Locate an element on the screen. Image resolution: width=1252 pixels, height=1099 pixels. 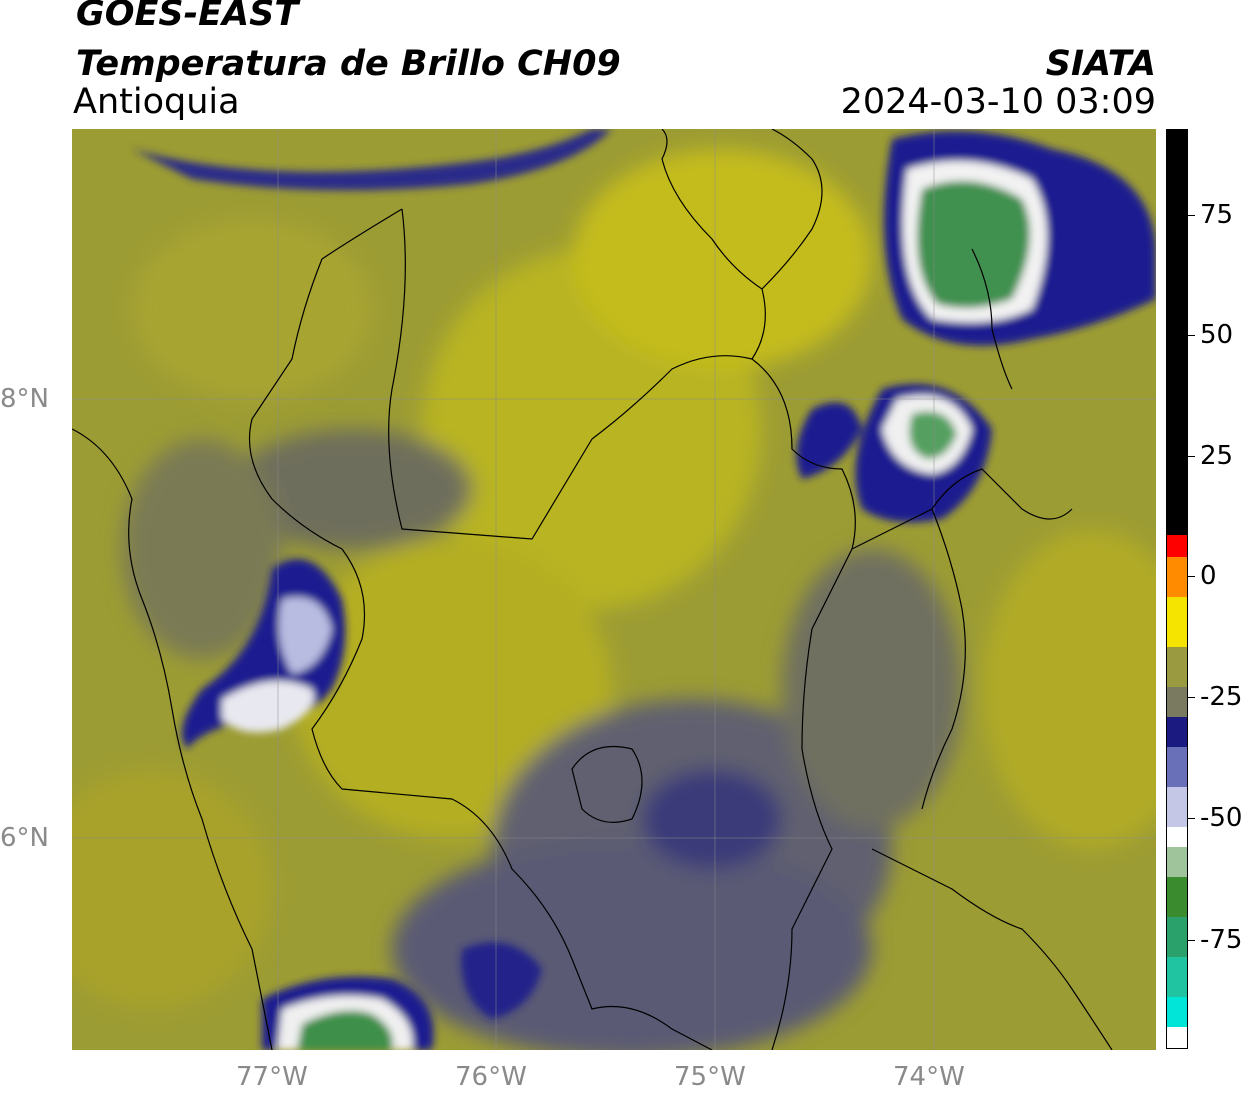
colorbar is located at coordinates (1177, 589).